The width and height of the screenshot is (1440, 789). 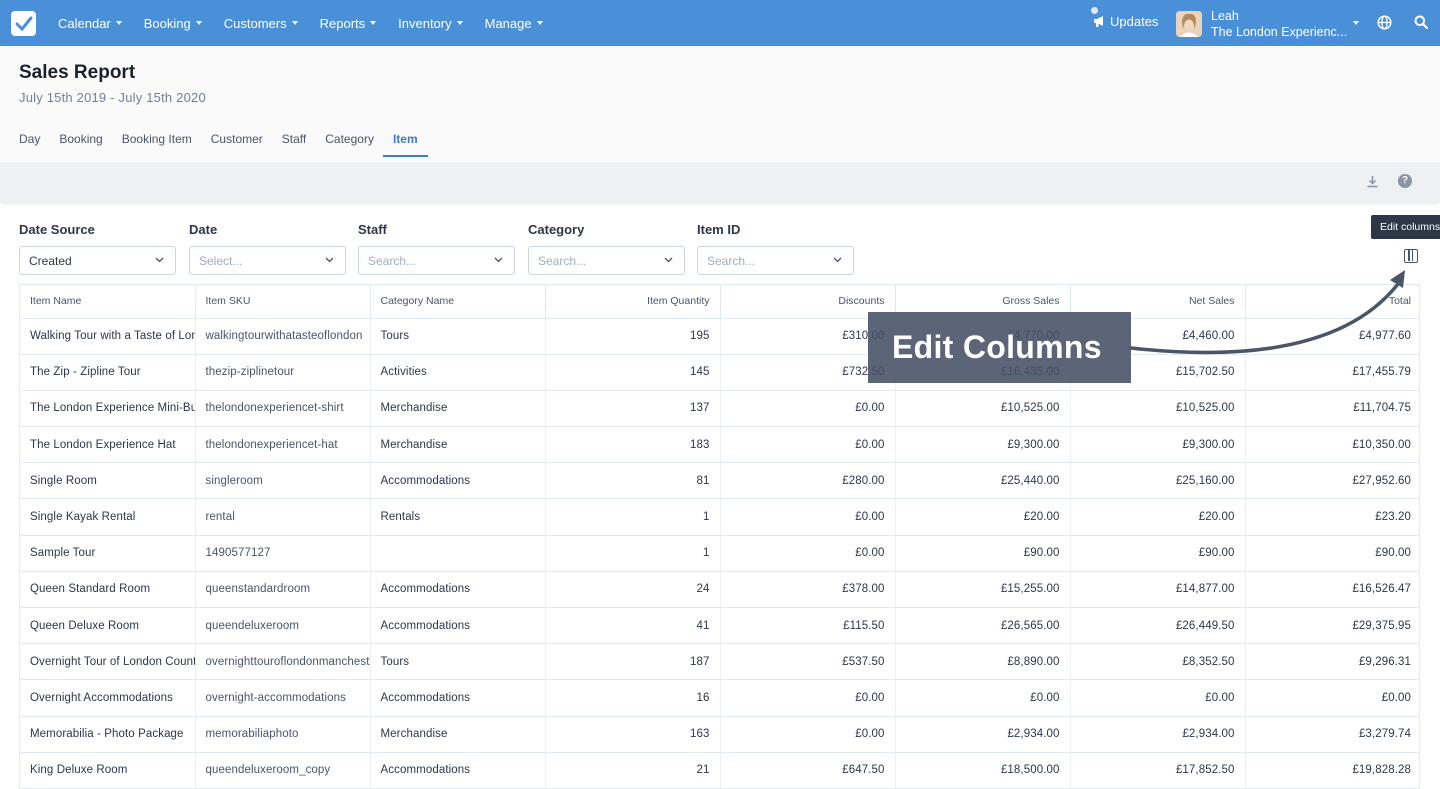 What do you see at coordinates (50, 261) in the screenshot?
I see `select-value: Created` at bounding box center [50, 261].